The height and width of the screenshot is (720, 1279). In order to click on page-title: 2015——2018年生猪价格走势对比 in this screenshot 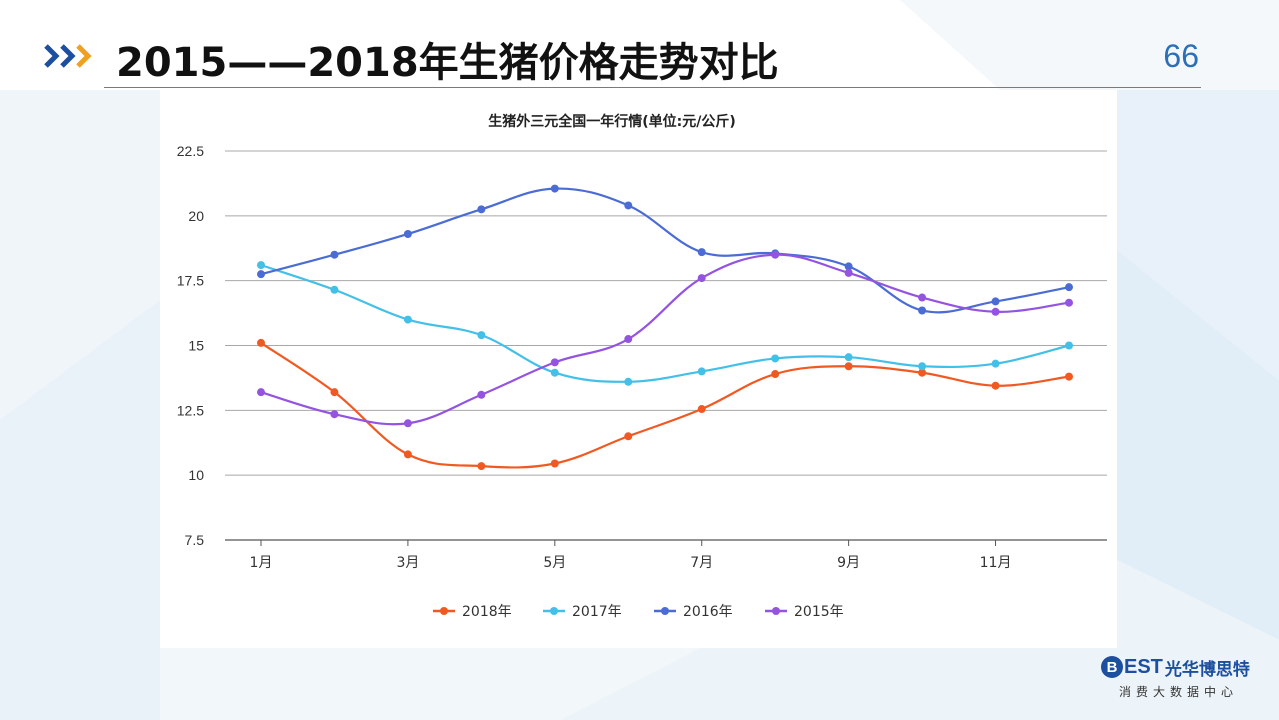, I will do `click(447, 63)`.